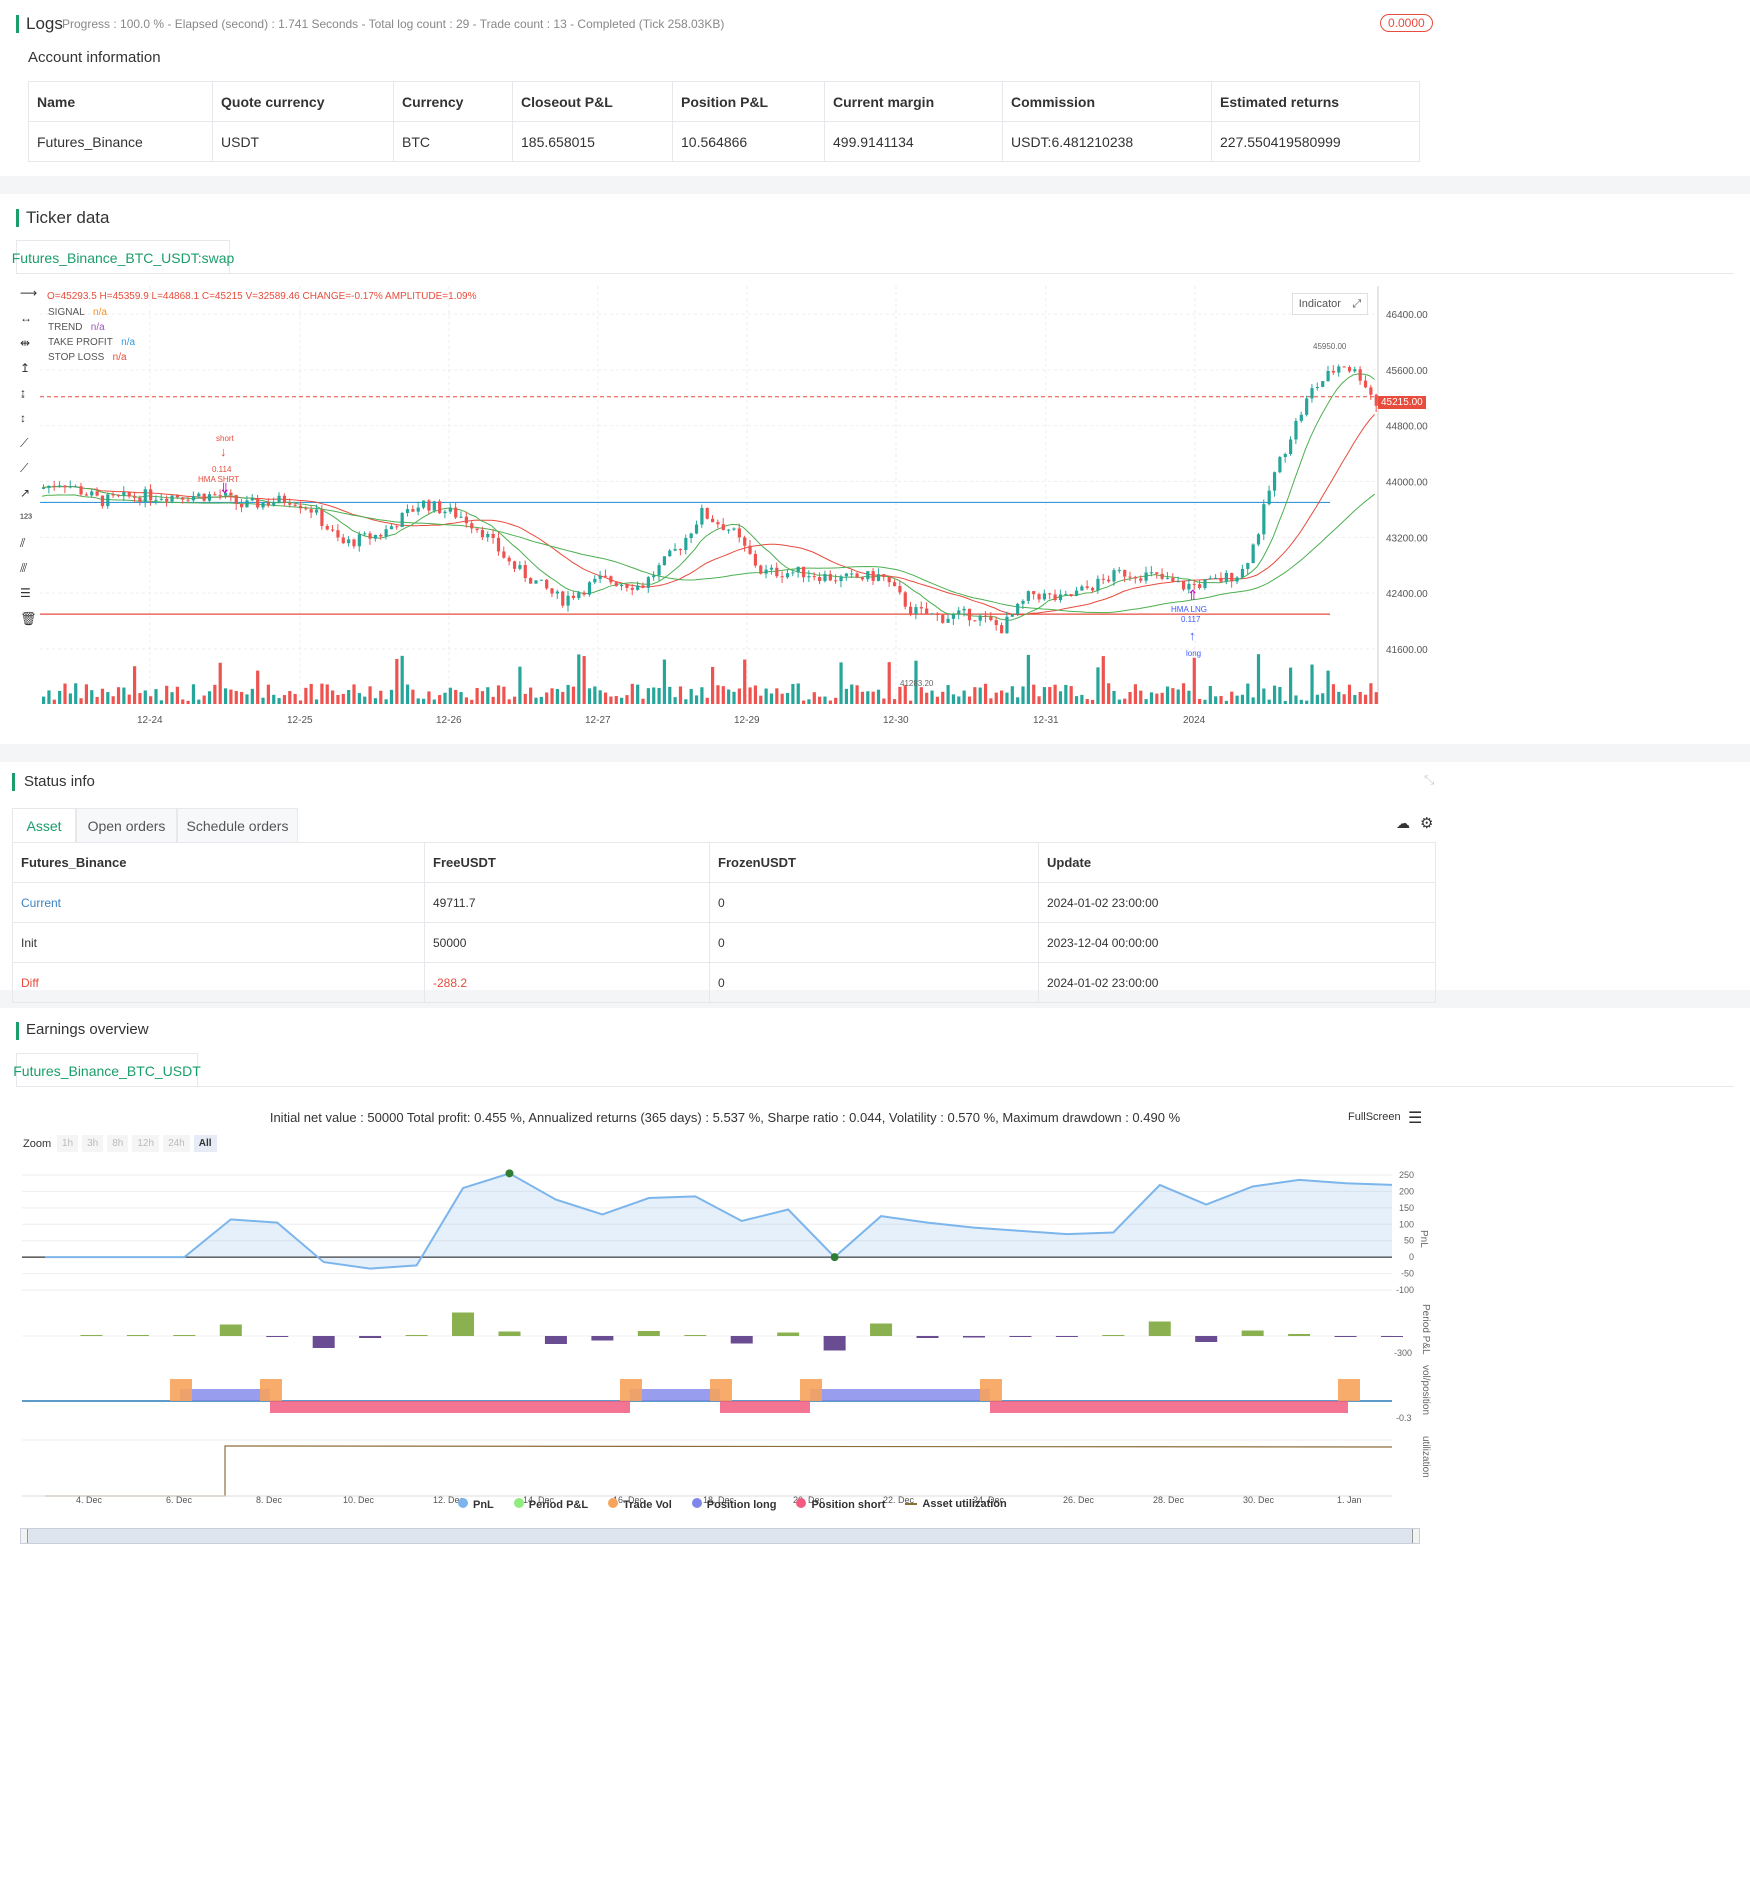  Describe the element at coordinates (840, 1504) in the screenshot. I see `legend-position-short: Position short` at that location.